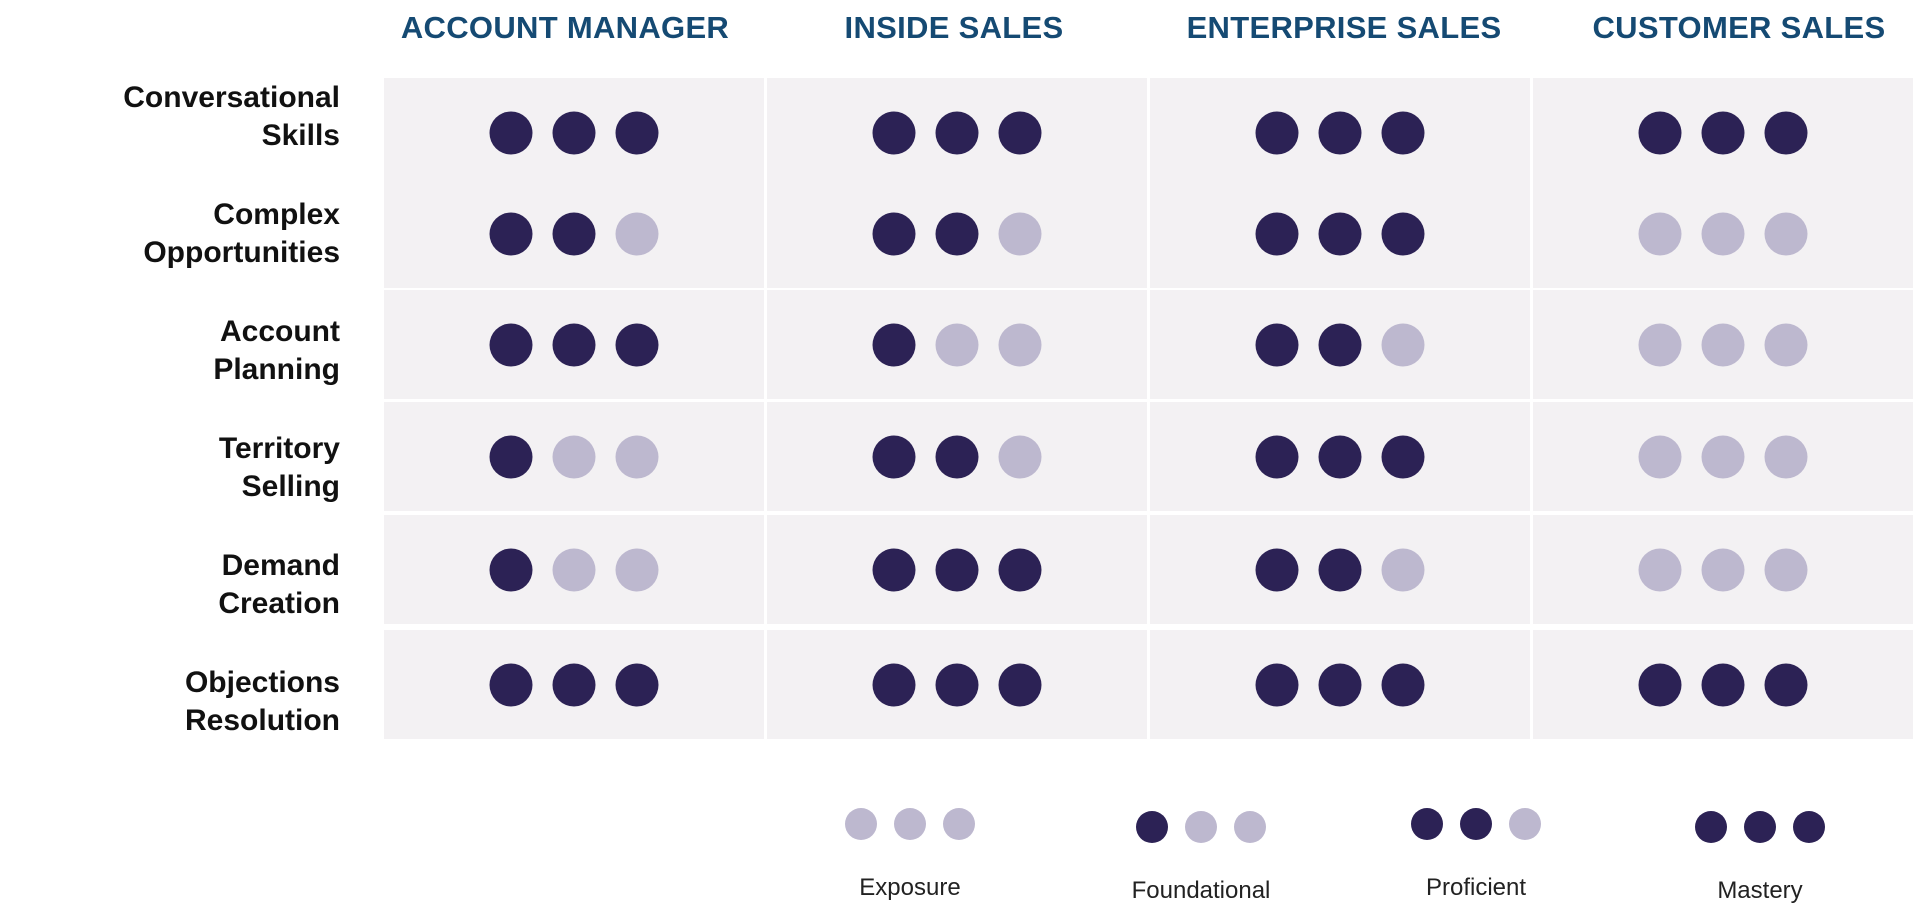 The height and width of the screenshot is (921, 1920). What do you see at coordinates (1201, 890) in the screenshot?
I see `legend-label: Foundational` at bounding box center [1201, 890].